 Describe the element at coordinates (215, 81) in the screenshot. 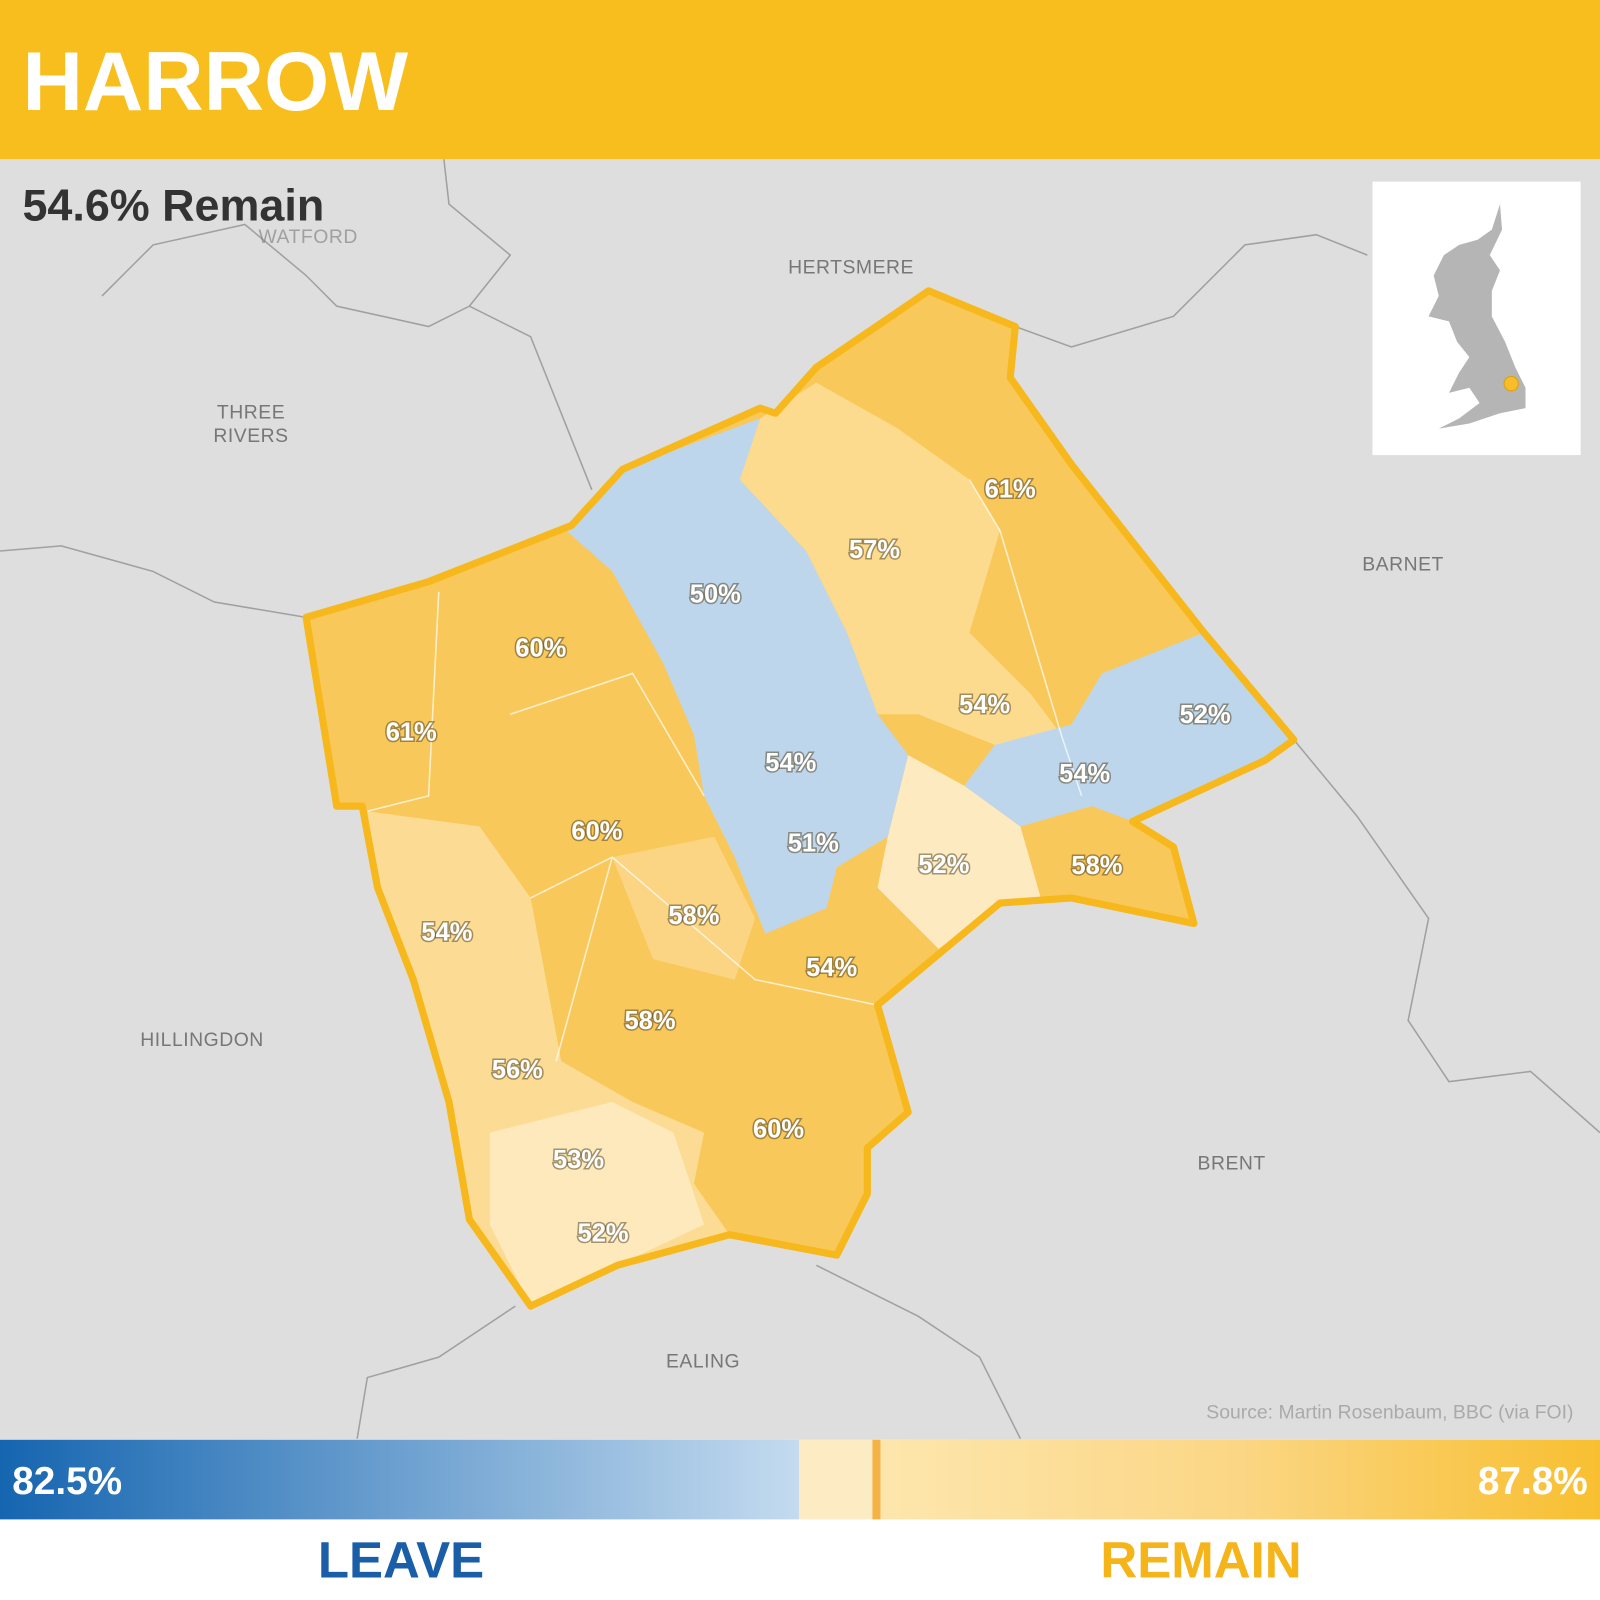

I see `title: HARROW` at that location.